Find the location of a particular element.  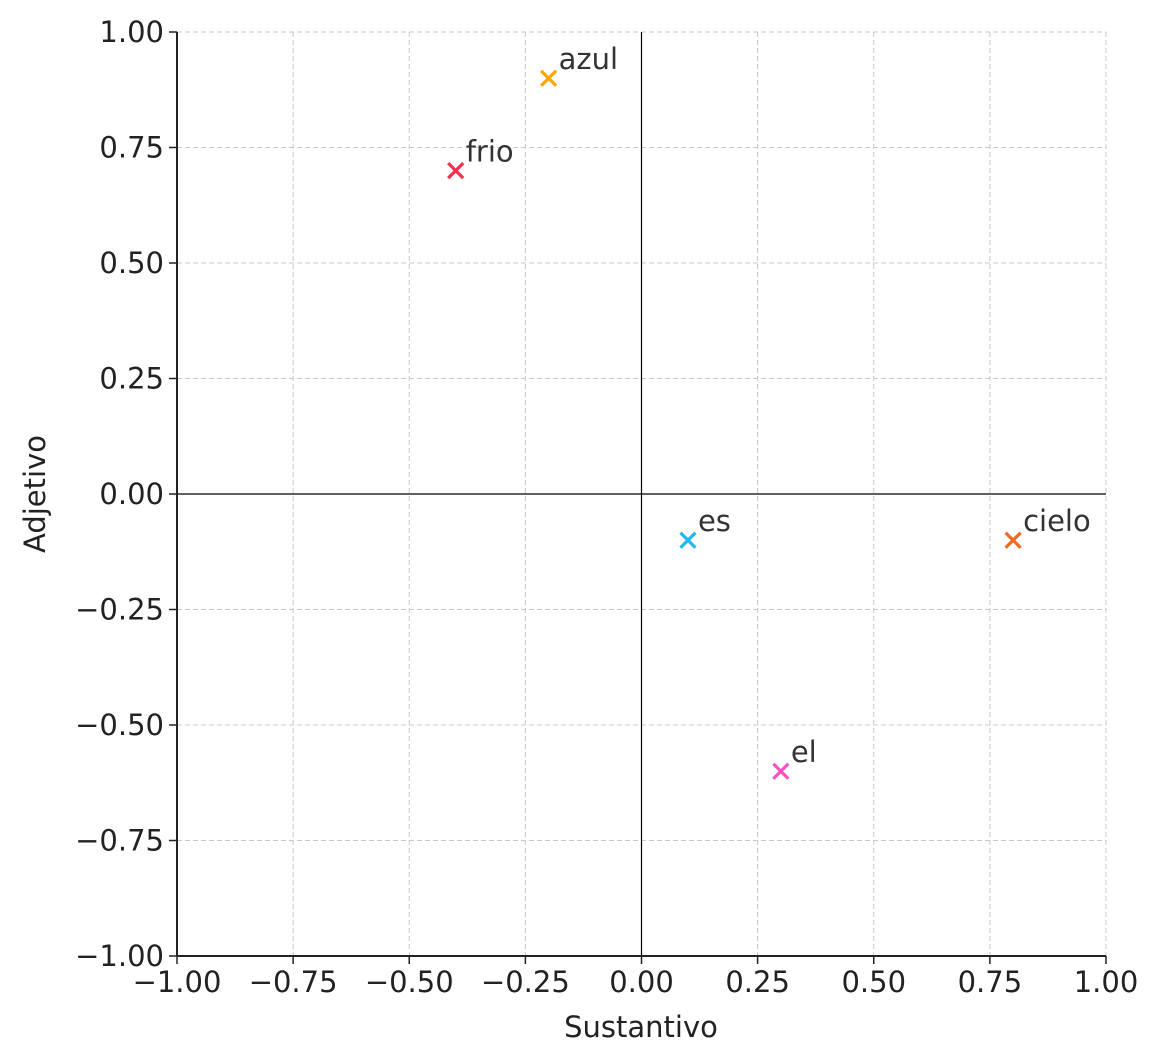

y-axis-label: Adjetivo is located at coordinates (35, 494).